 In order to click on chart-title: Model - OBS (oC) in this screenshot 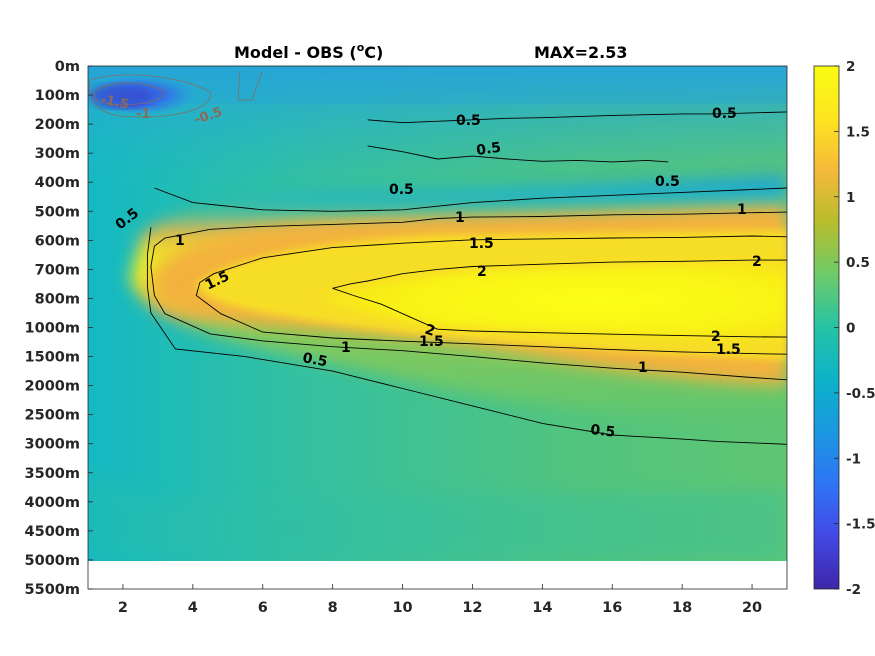, I will do `click(308, 51)`.